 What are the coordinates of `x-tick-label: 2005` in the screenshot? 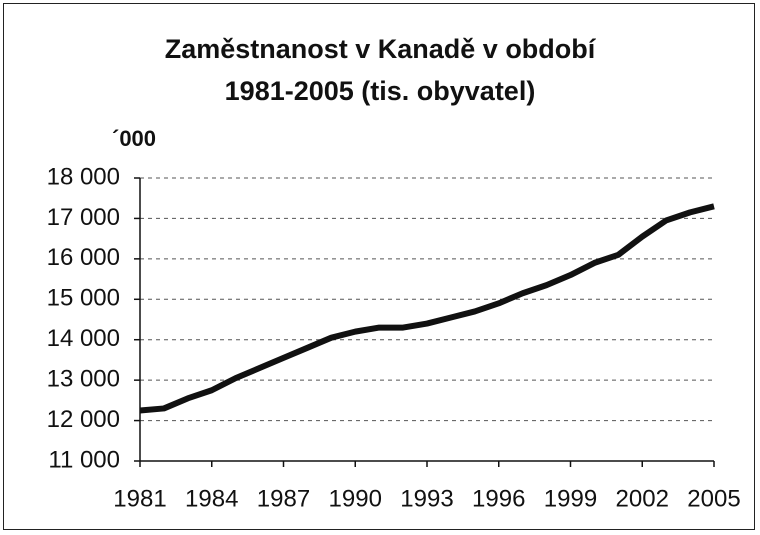 It's located at (713, 498).